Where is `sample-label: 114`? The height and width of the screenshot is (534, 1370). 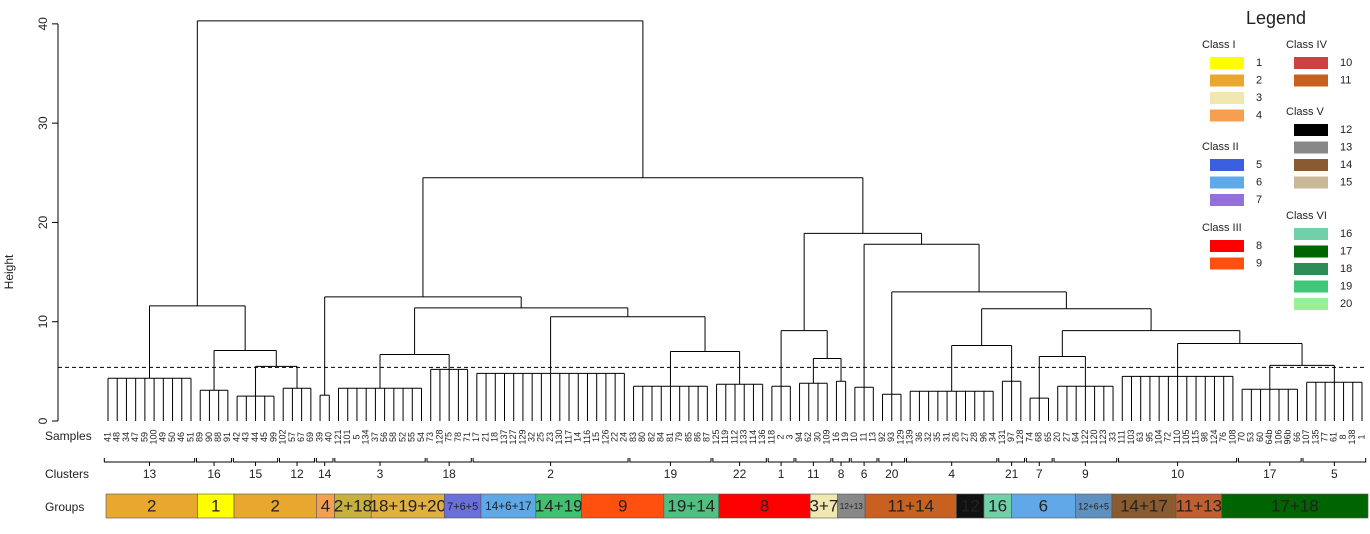
sample-label: 114 is located at coordinates (753, 437).